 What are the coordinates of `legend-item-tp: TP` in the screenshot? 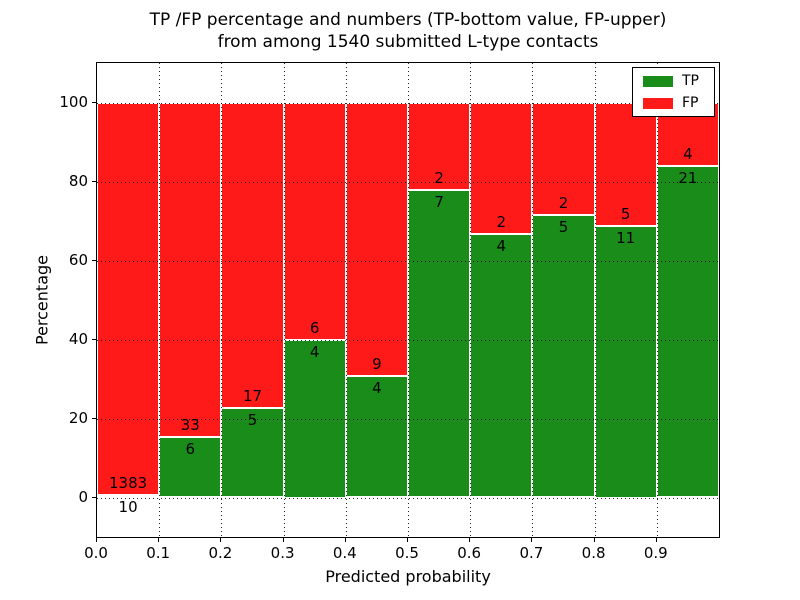 It's located at (673, 81).